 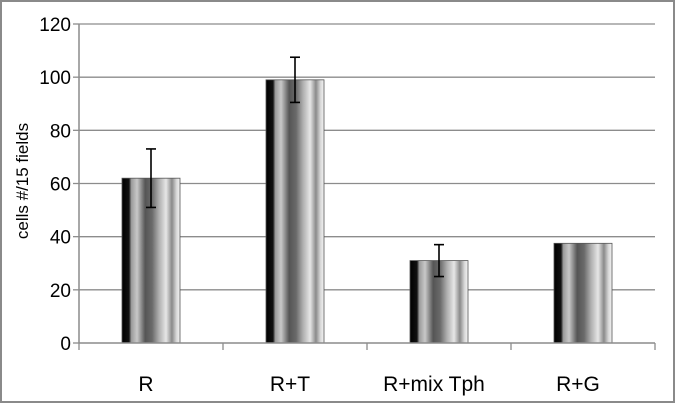 What do you see at coordinates (55, 25) in the screenshot?
I see `y-tick-label-6: 120` at bounding box center [55, 25].